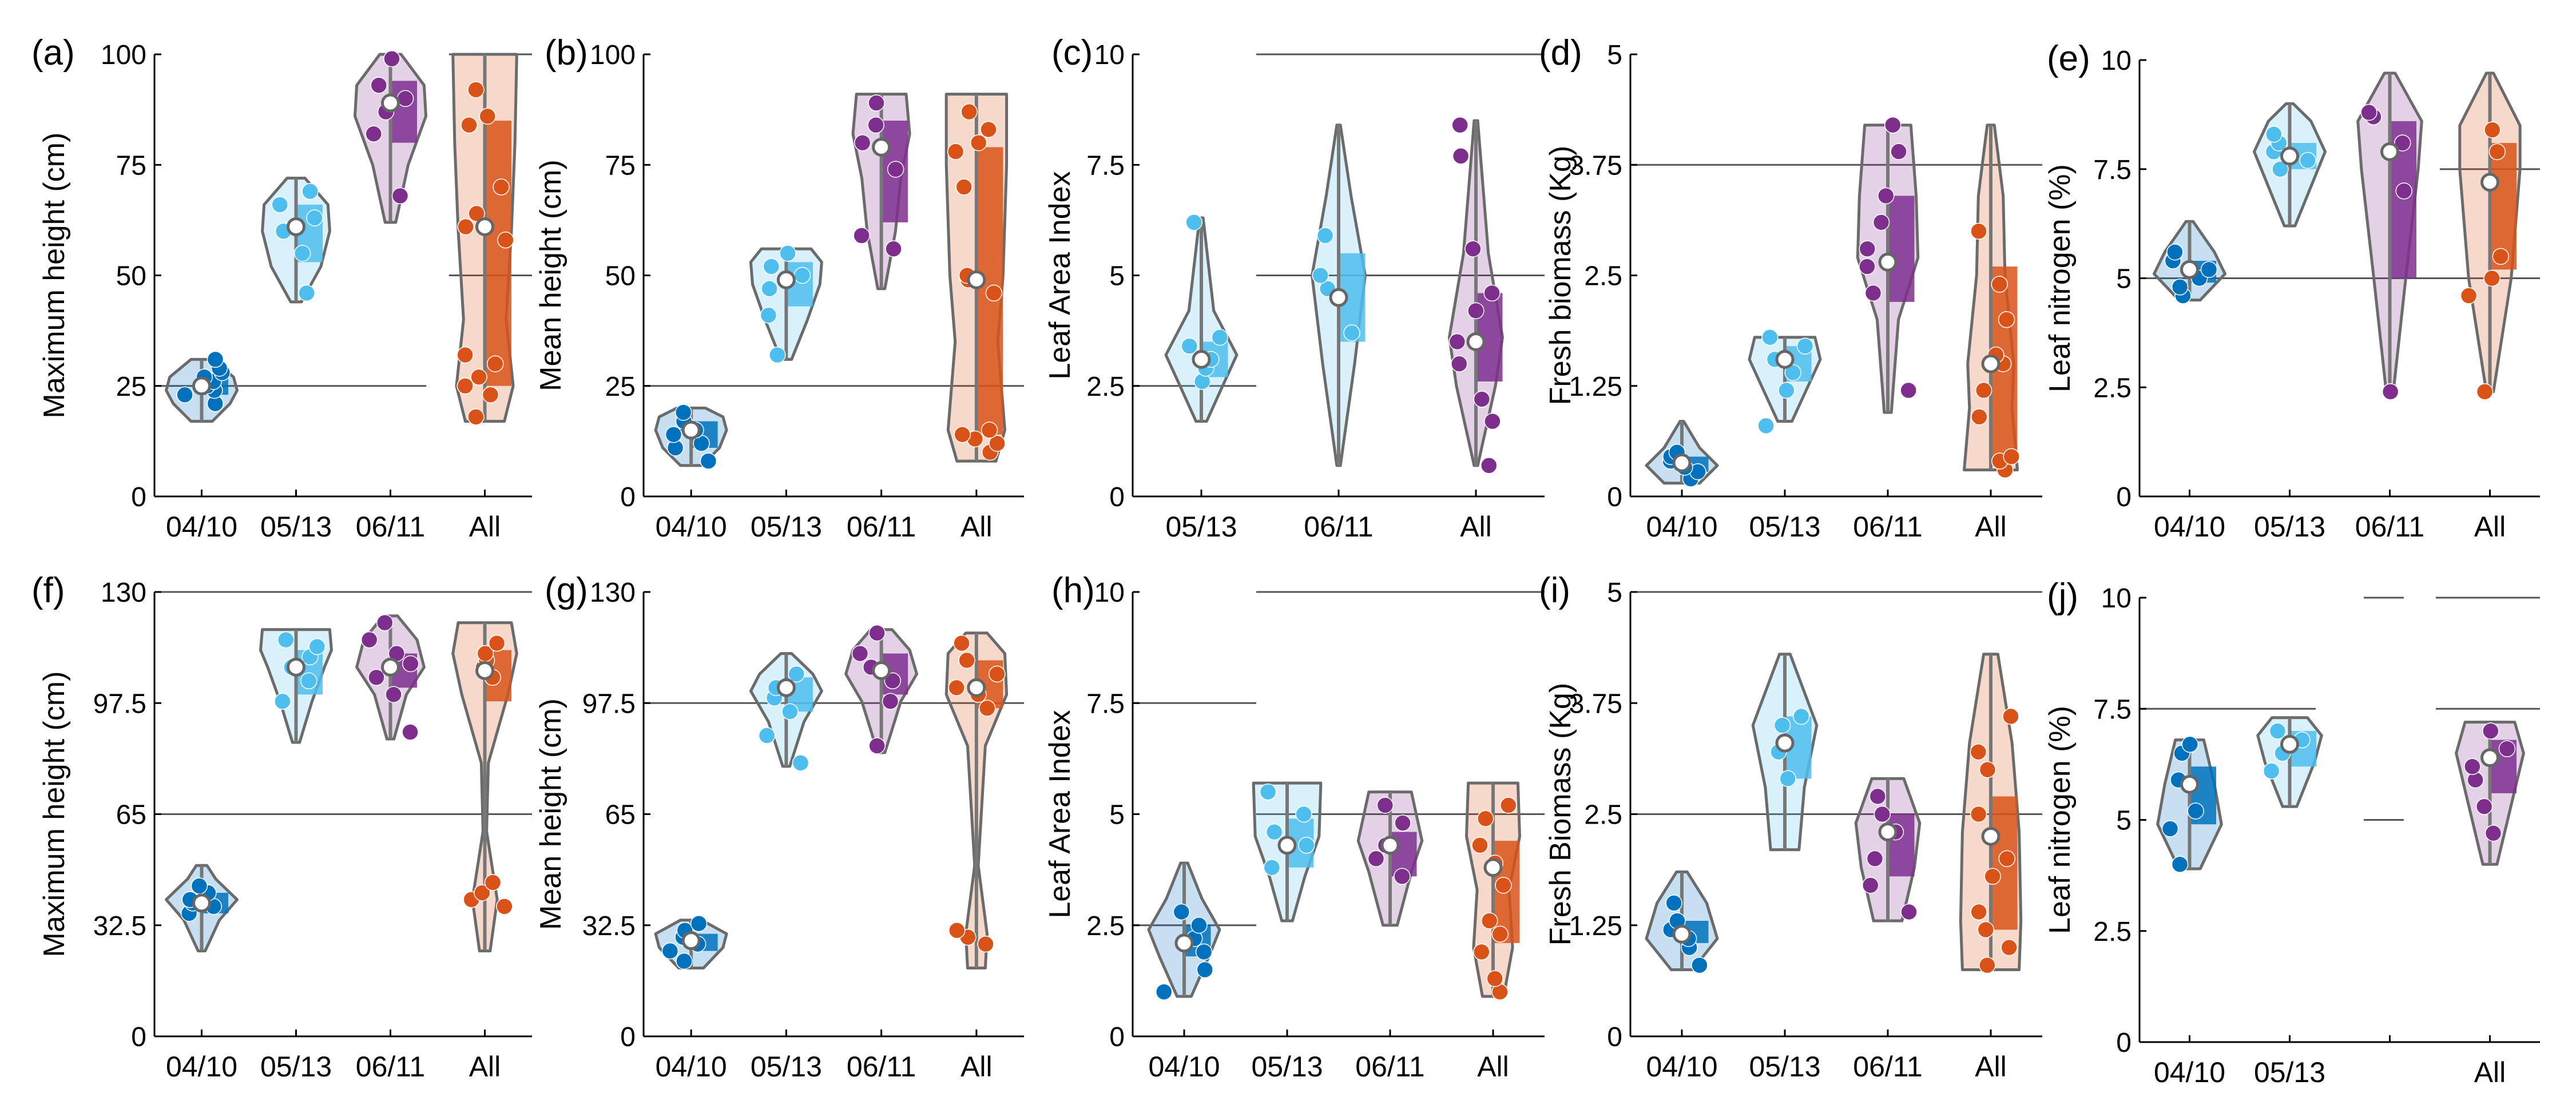 The height and width of the screenshot is (1109, 2576). I want to click on y-axis-label: Maximum height (cm), so click(54, 276).